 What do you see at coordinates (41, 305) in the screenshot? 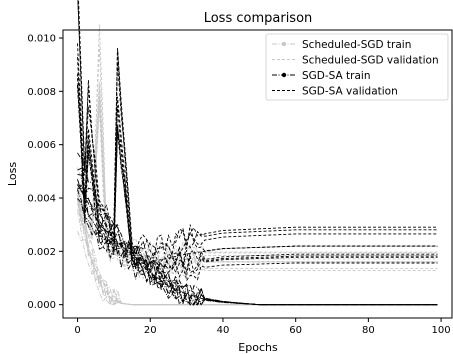
I see `y-tick-label: 0.000` at bounding box center [41, 305].